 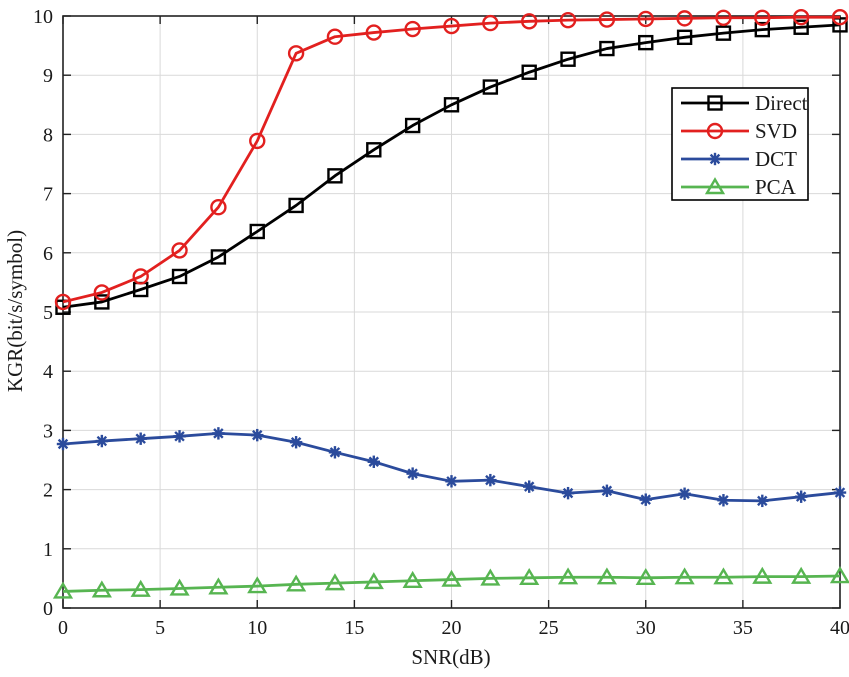 I want to click on x-tick-label: 0, so click(x=63, y=628).